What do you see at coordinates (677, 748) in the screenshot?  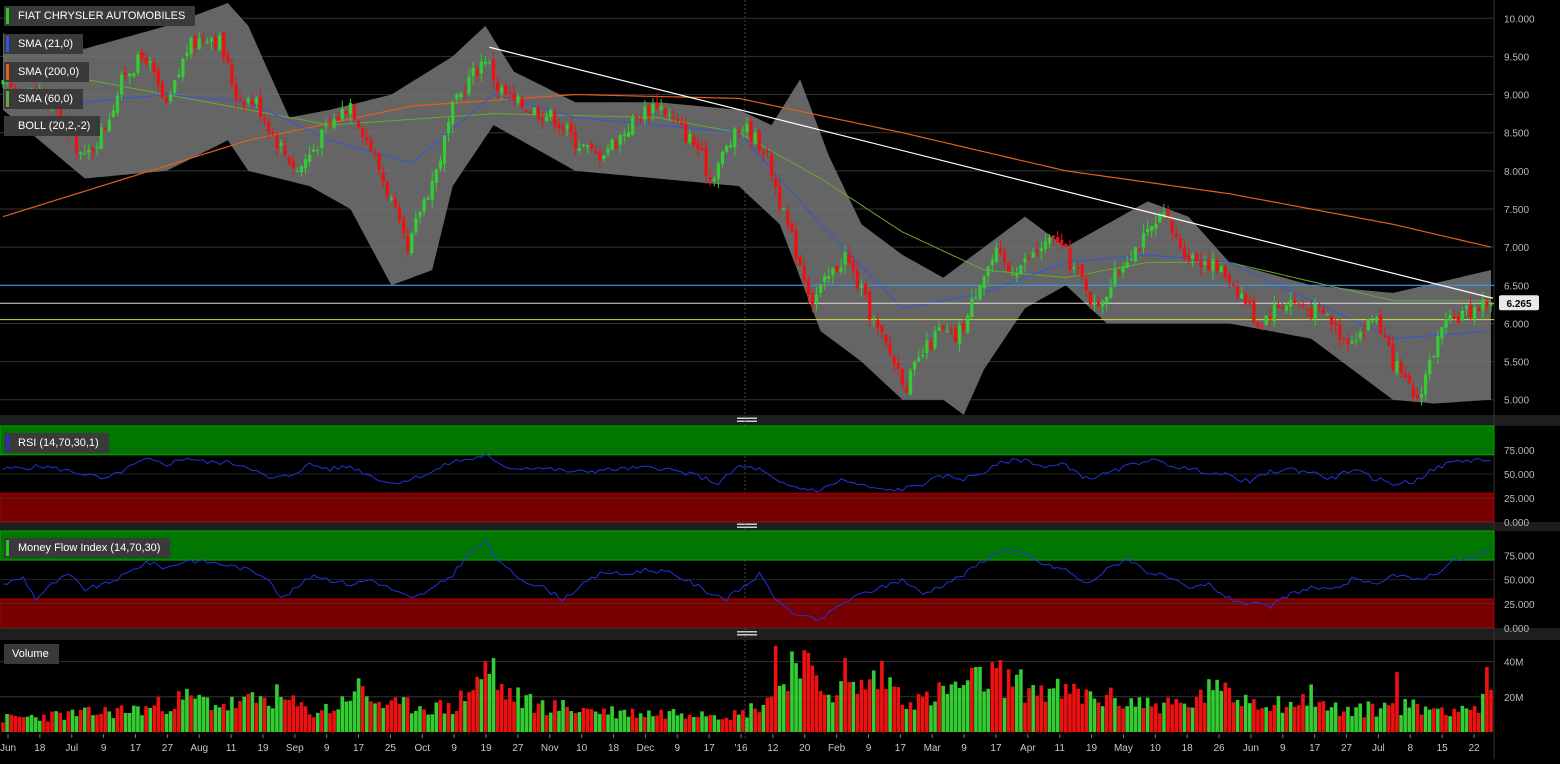 I see `x-tick-label: 9` at bounding box center [677, 748].